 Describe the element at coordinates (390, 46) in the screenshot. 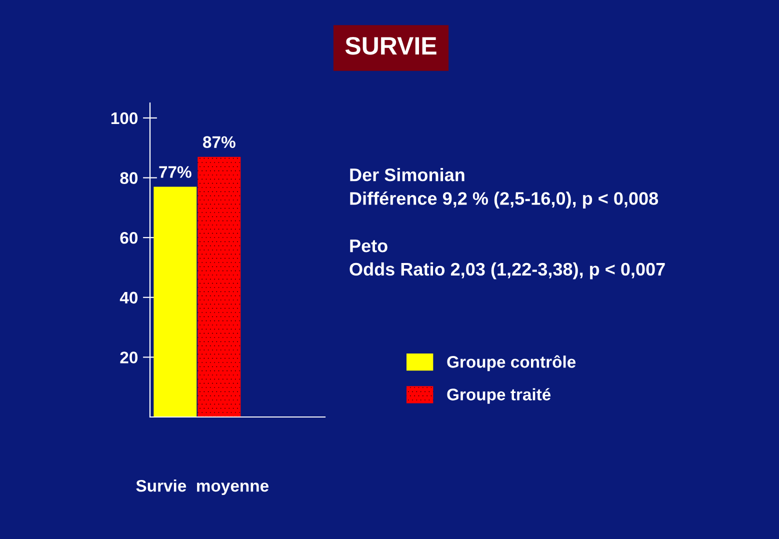

I see `text: SURVIE` at that location.